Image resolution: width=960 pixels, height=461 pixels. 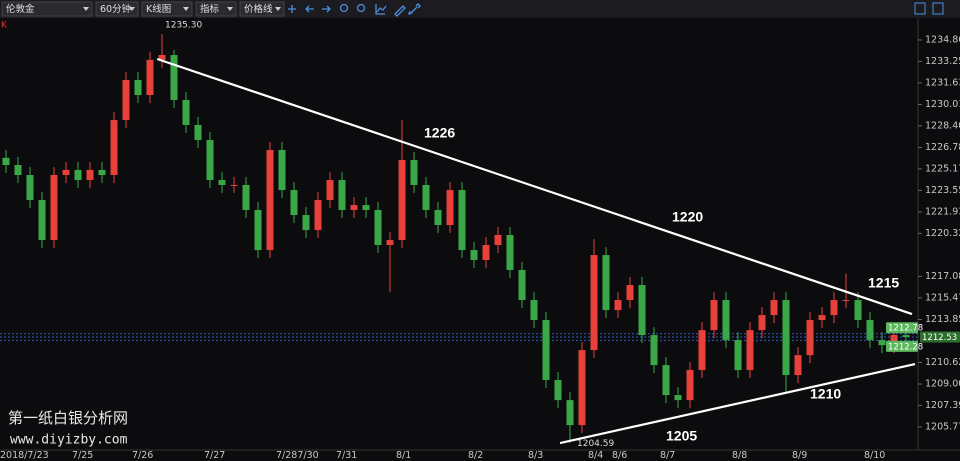 I want to click on x-tick-label: 7/27, so click(x=214, y=455).